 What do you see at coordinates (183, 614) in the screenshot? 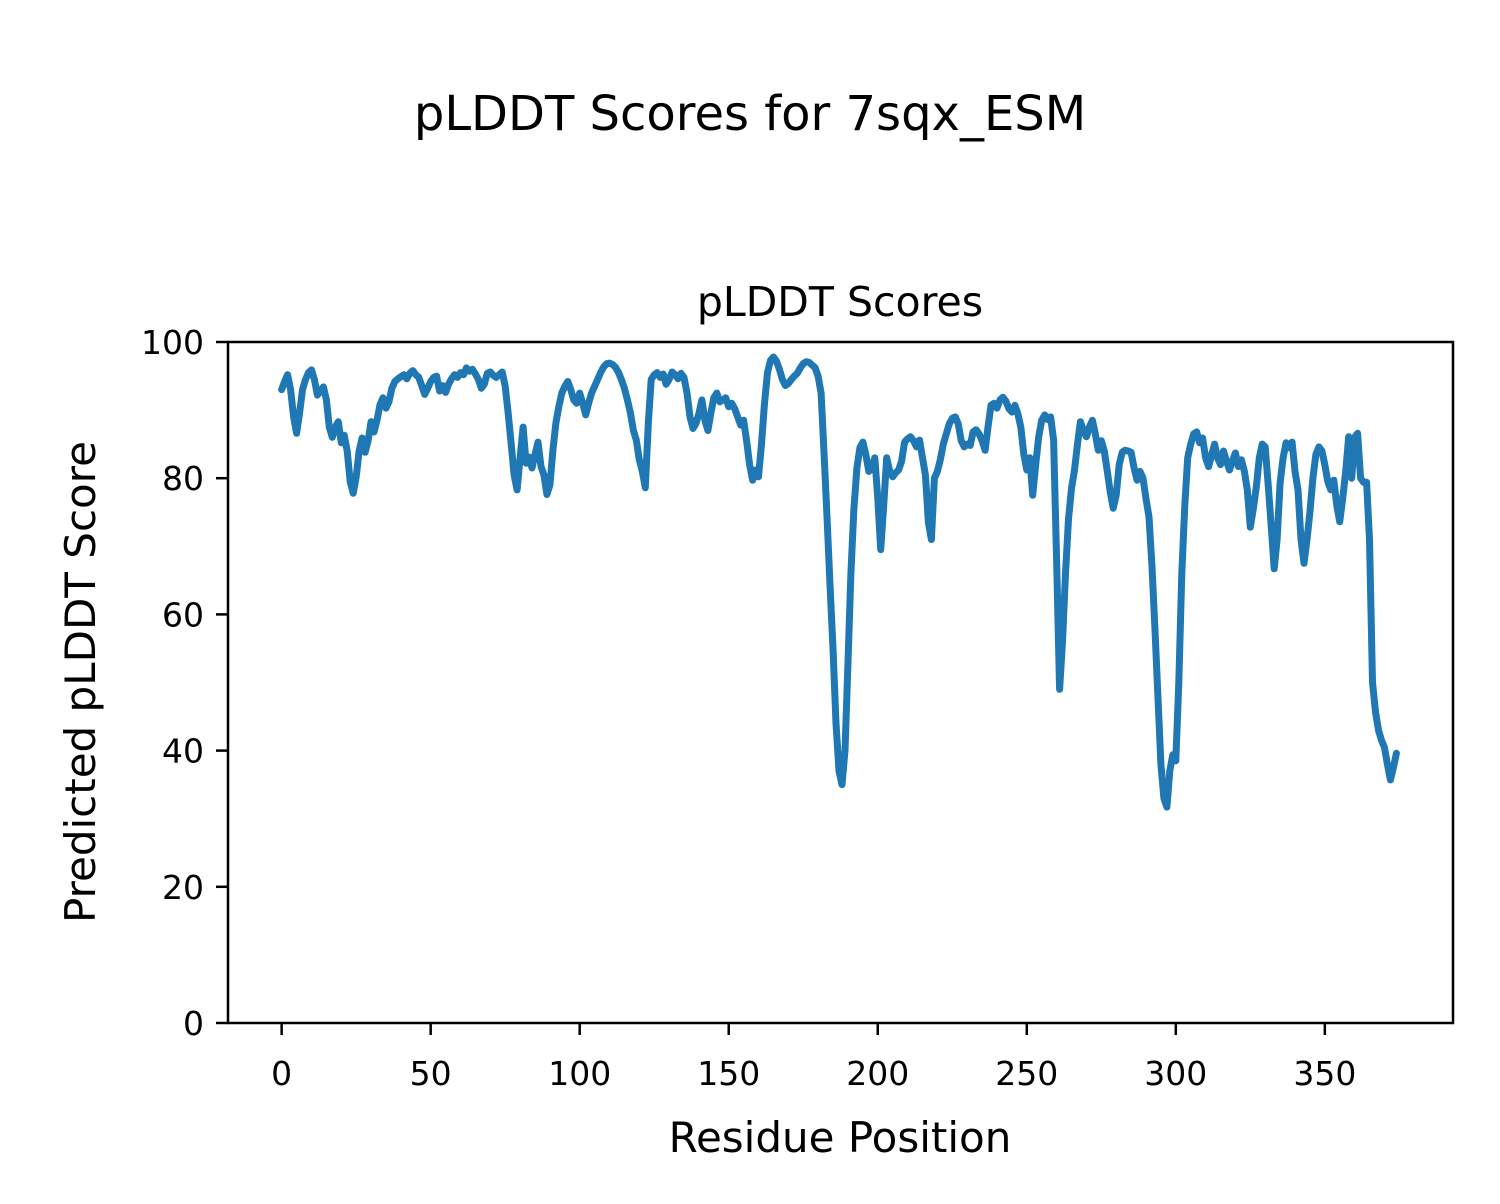
I see `tick-label: 60` at bounding box center [183, 614].